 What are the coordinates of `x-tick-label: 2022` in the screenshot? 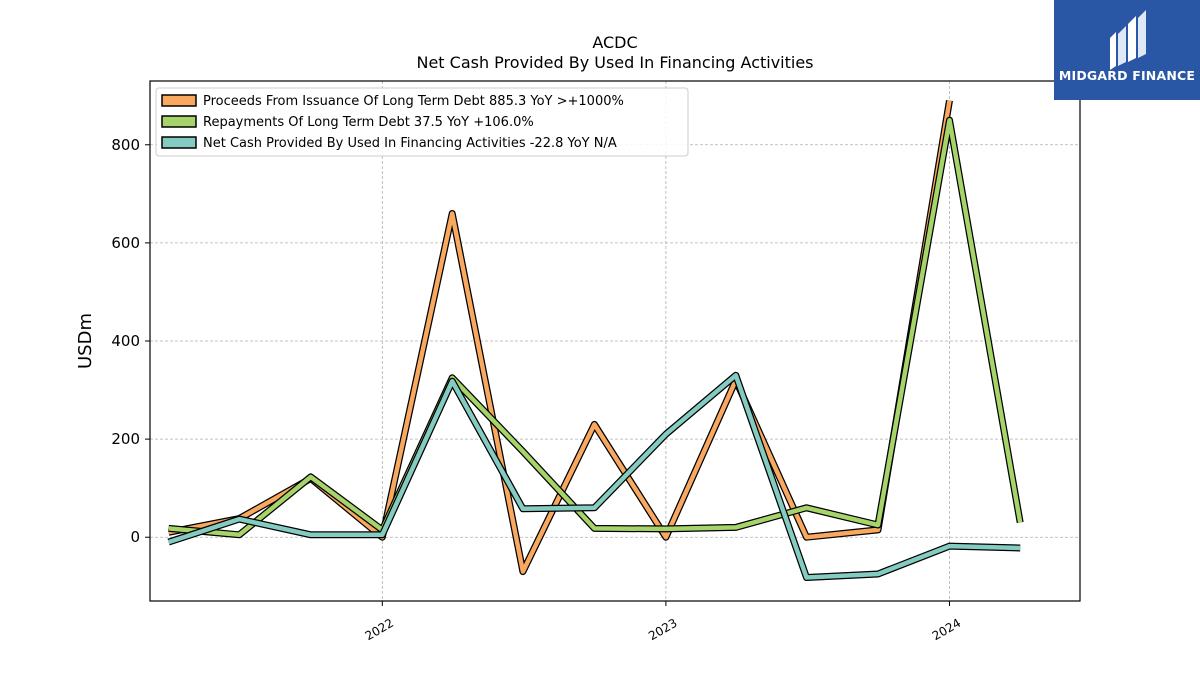 It's located at (379, 629).